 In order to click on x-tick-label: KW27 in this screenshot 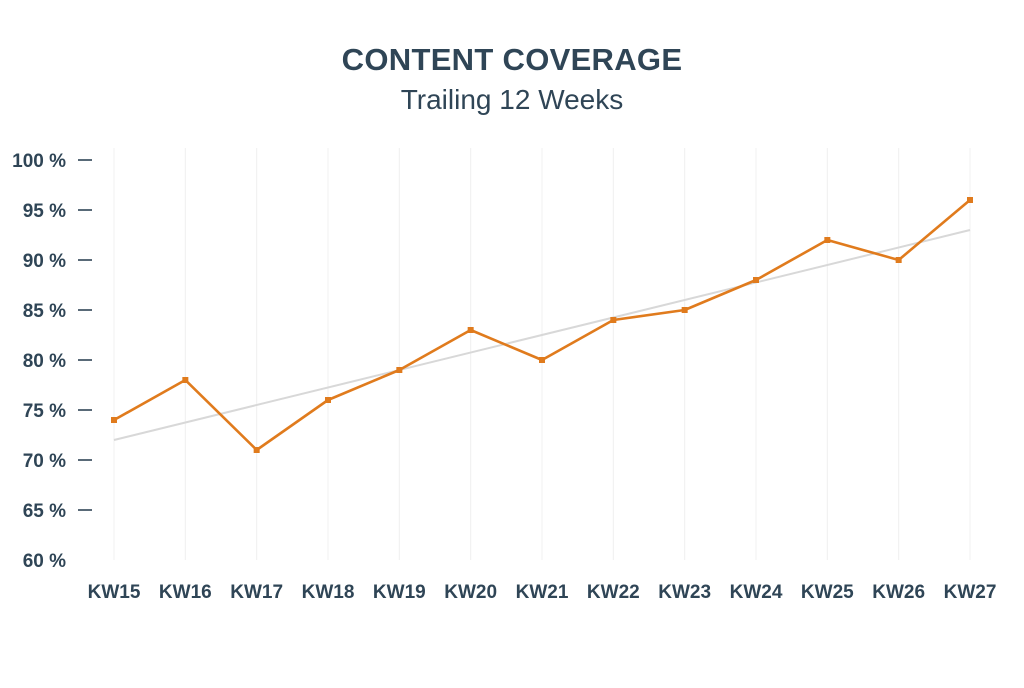, I will do `click(970, 592)`.